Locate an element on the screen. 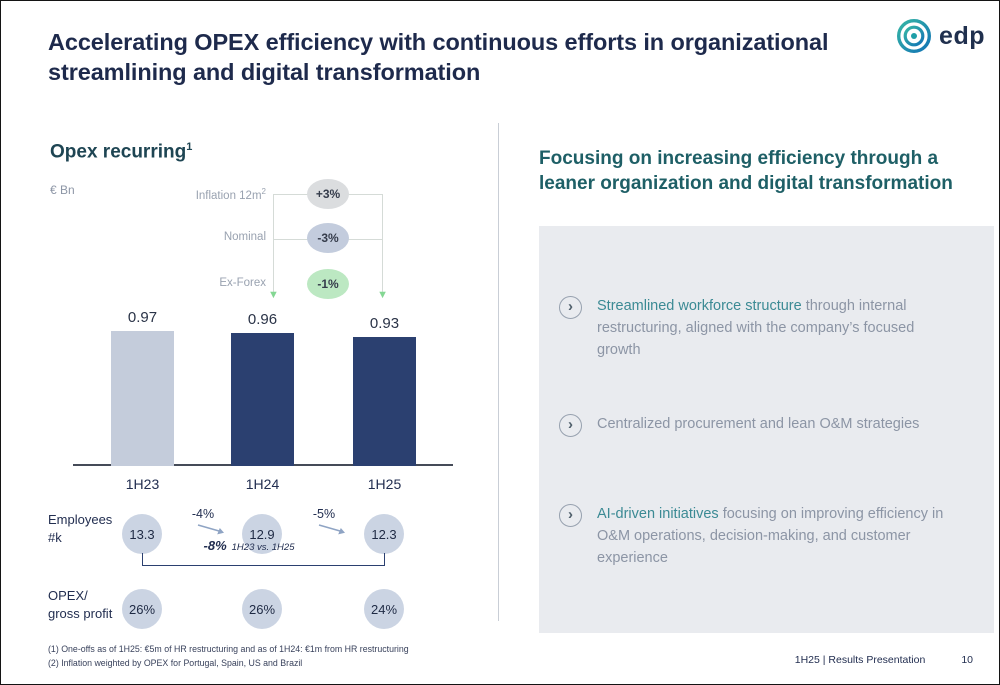 The image size is (1000, 685). opex-bar-chart: 0.97 0.96 0.93 1H23 1H24 1H25 is located at coordinates (270, 402).